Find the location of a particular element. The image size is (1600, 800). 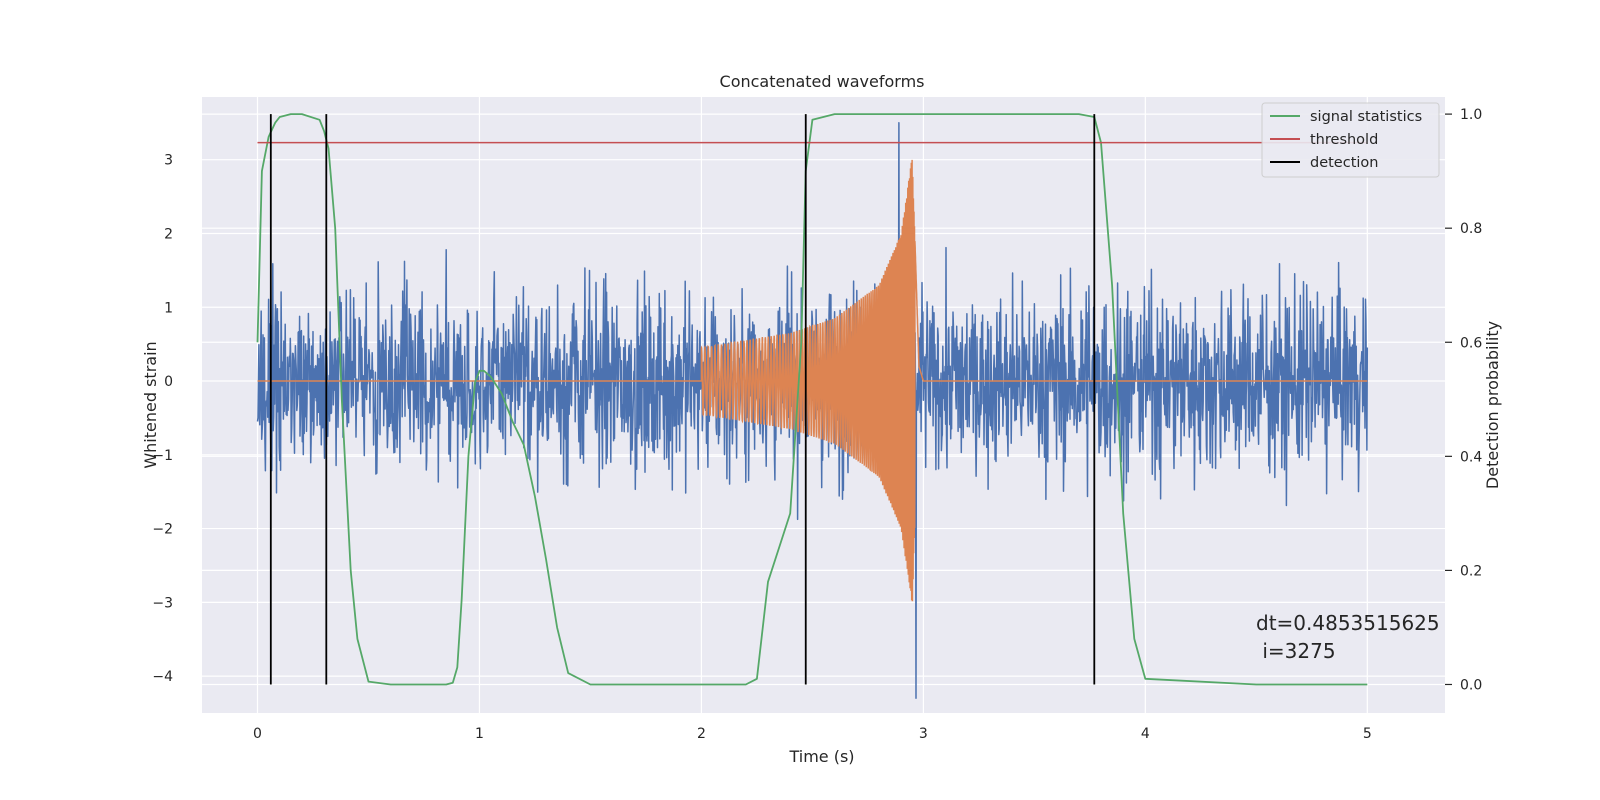

y2-axis-label: Detection probability is located at coordinates (1492, 405).